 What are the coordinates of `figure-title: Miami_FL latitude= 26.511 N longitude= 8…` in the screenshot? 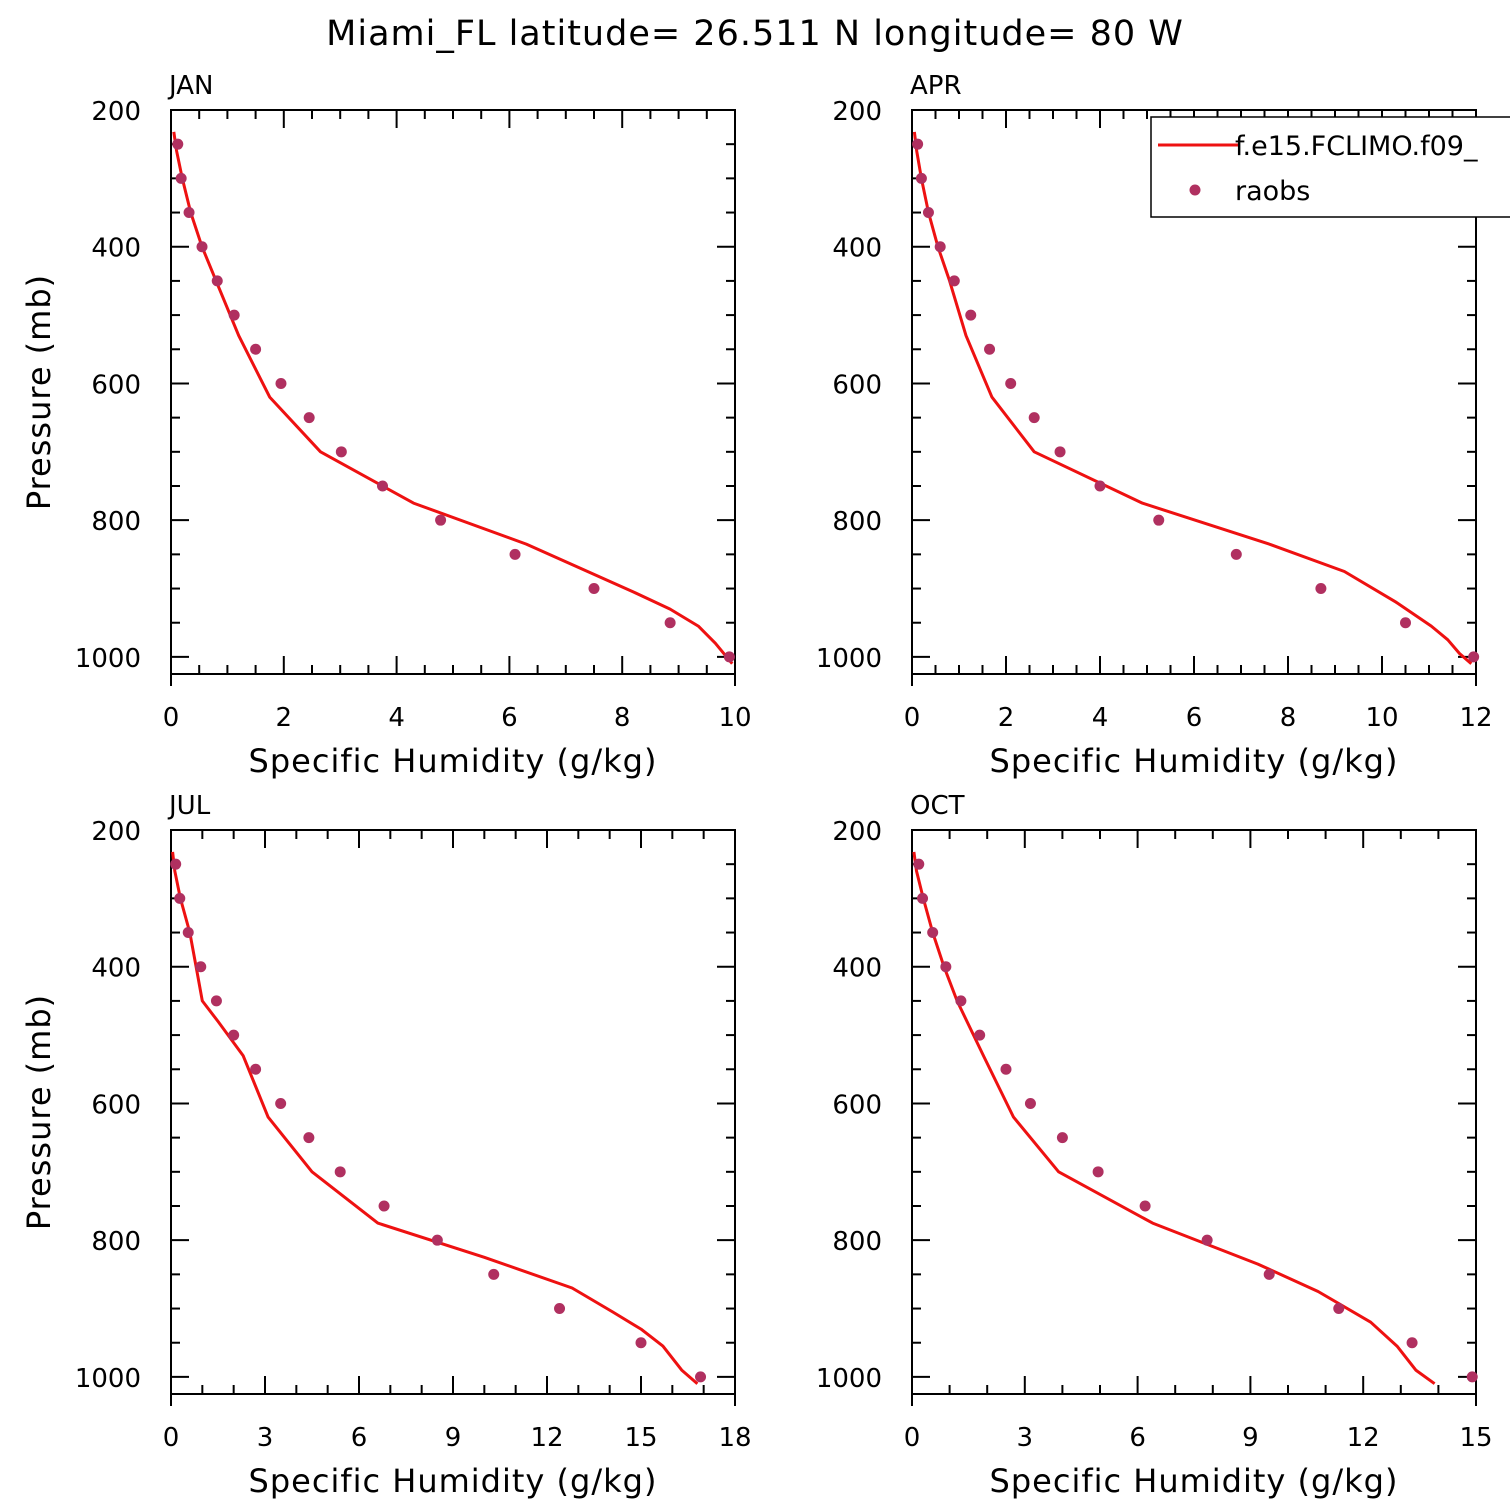 It's located at (755, 34).